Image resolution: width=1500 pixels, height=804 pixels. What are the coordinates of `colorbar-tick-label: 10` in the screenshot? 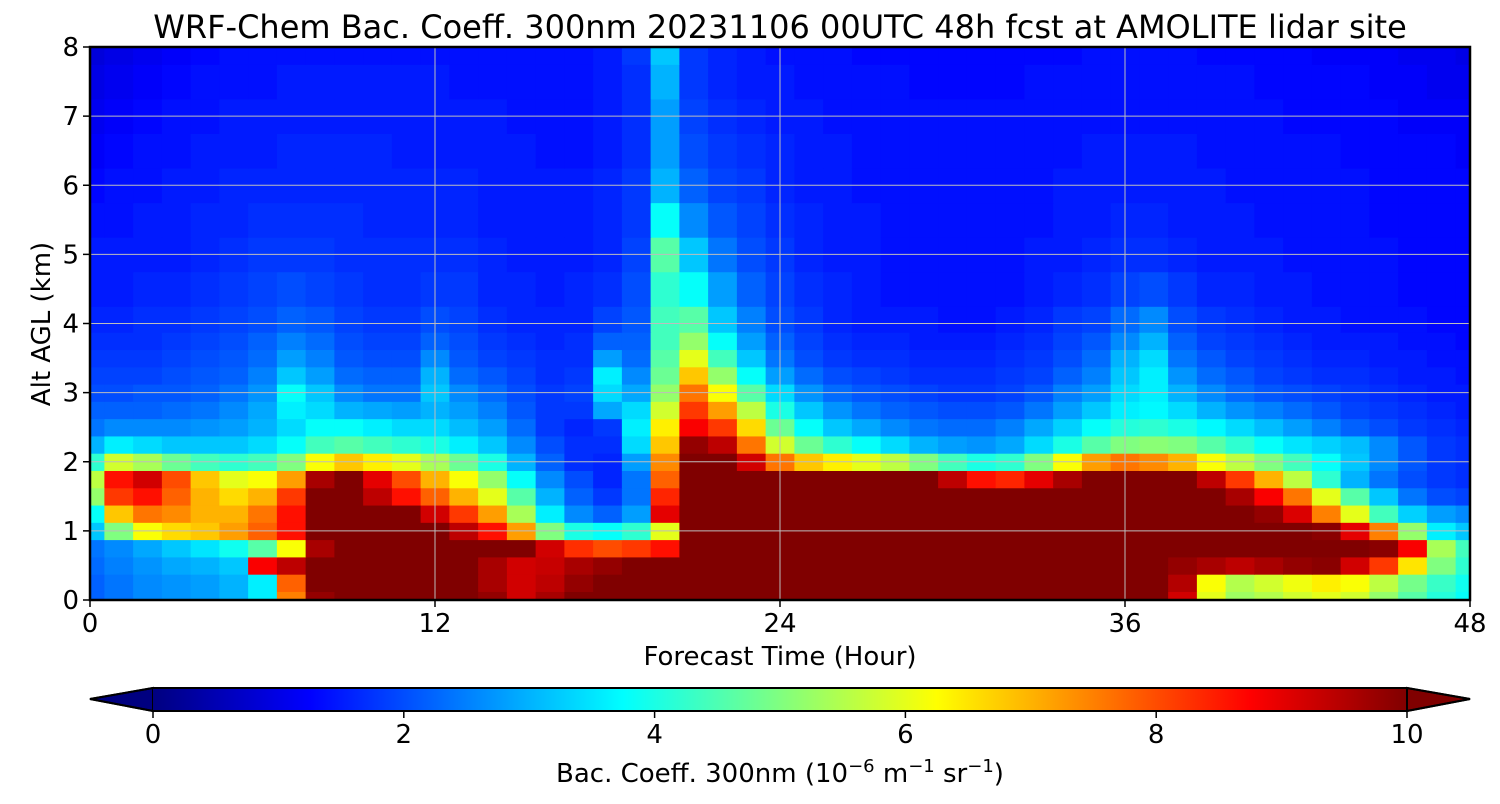 It's located at (1406, 735).